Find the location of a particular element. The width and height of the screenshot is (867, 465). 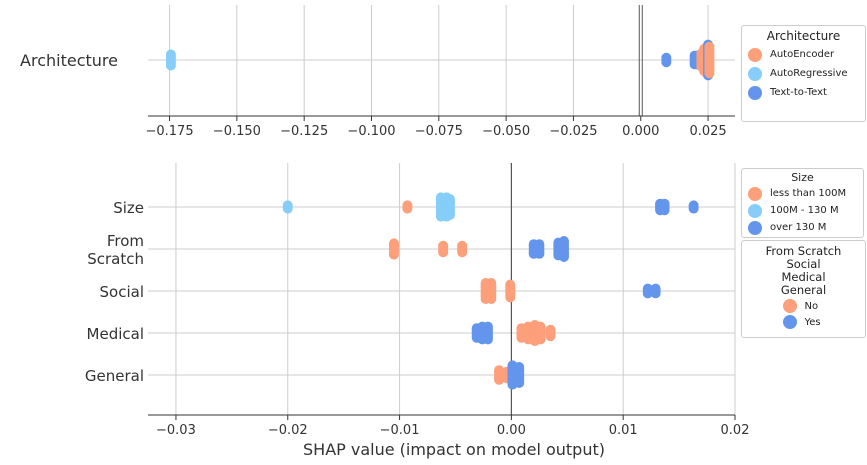

legend-binary-title: From Scratch Social Medical General is located at coordinates (803, 270).